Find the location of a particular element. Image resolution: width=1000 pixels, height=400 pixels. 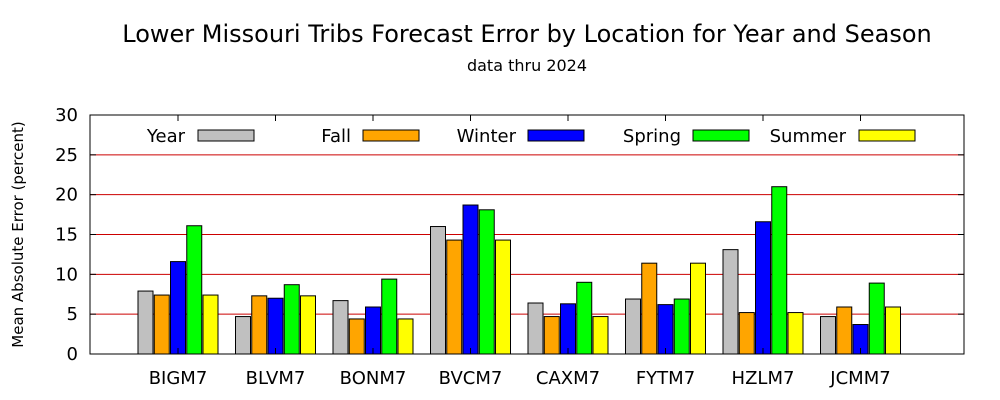

x-tick-label: BIGM7 is located at coordinates (178, 378).